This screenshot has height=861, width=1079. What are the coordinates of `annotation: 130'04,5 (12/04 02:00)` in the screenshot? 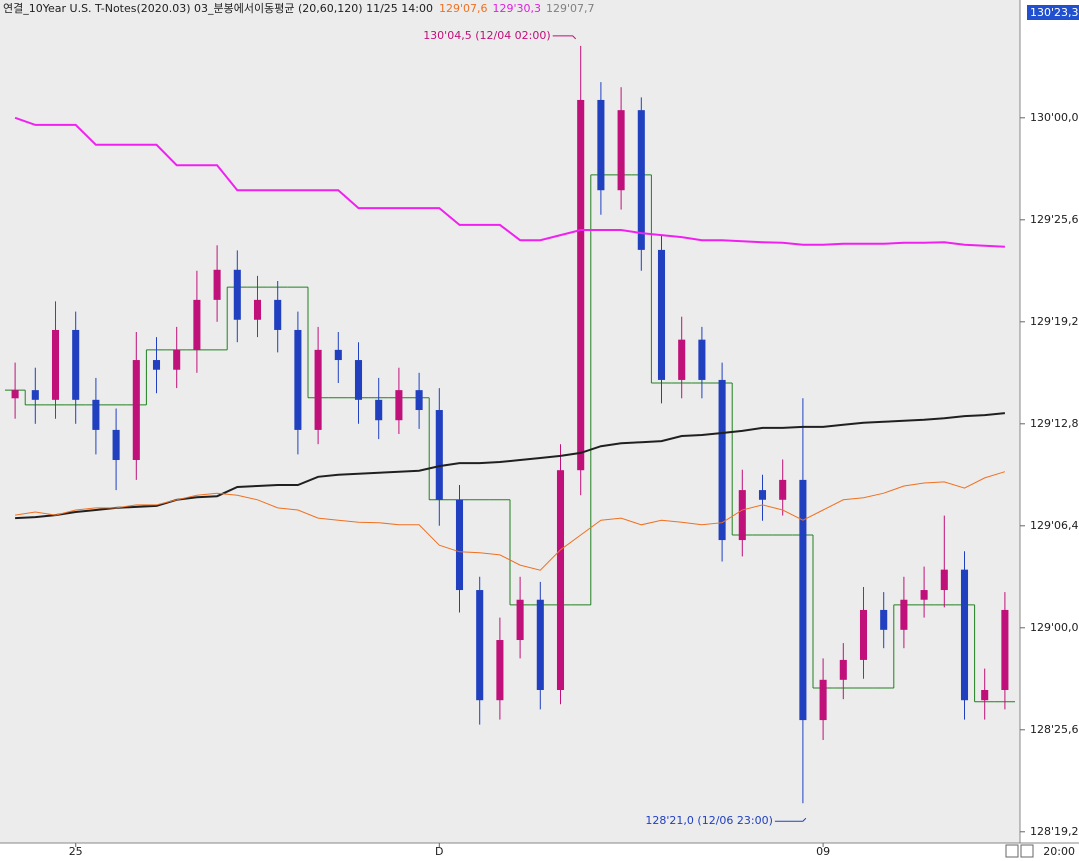 It's located at (487, 35).